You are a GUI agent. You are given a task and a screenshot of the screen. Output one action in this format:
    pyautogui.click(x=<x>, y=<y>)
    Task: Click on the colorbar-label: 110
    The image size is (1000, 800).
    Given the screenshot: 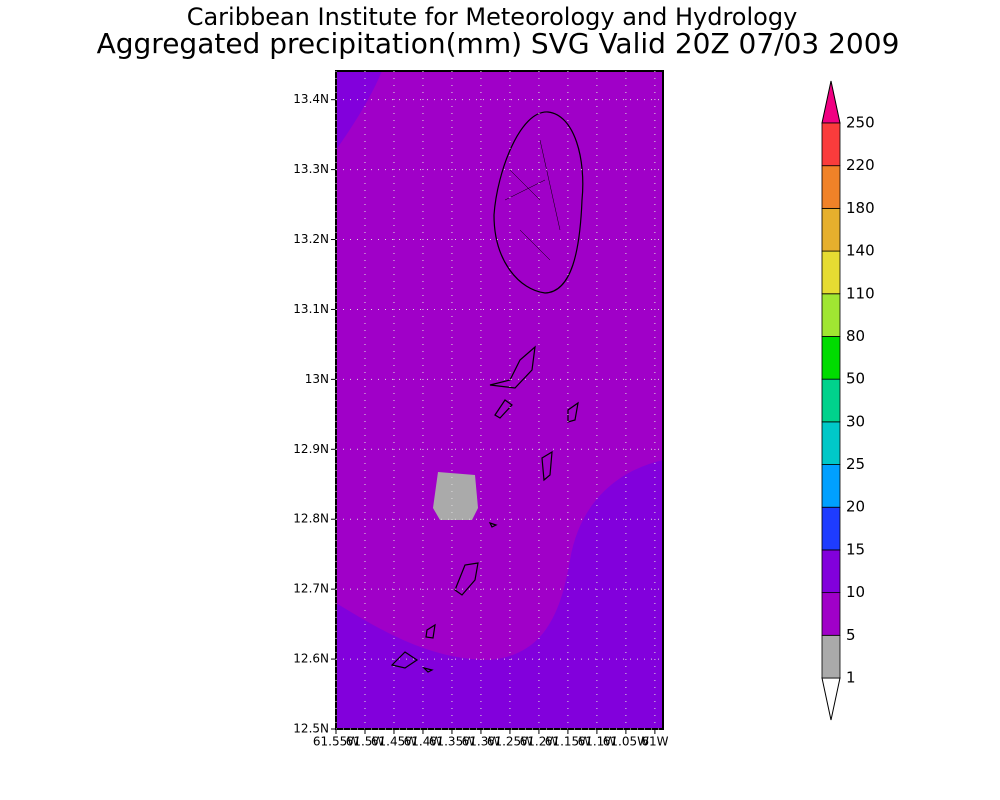 What is the action you would take?
    pyautogui.click(x=860, y=293)
    